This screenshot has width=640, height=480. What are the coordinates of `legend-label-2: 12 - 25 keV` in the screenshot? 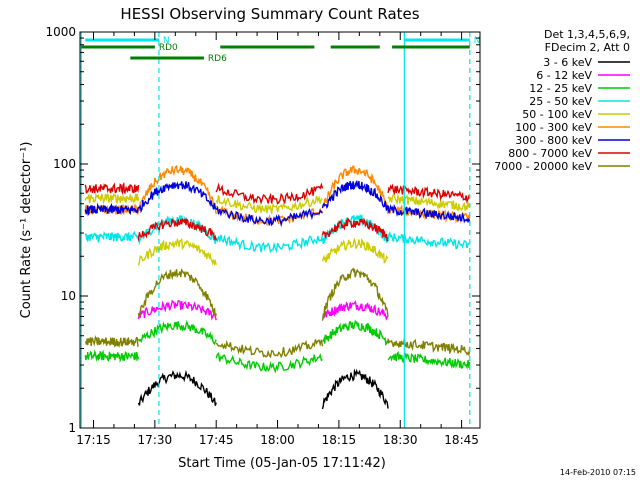 It's located at (560, 88).